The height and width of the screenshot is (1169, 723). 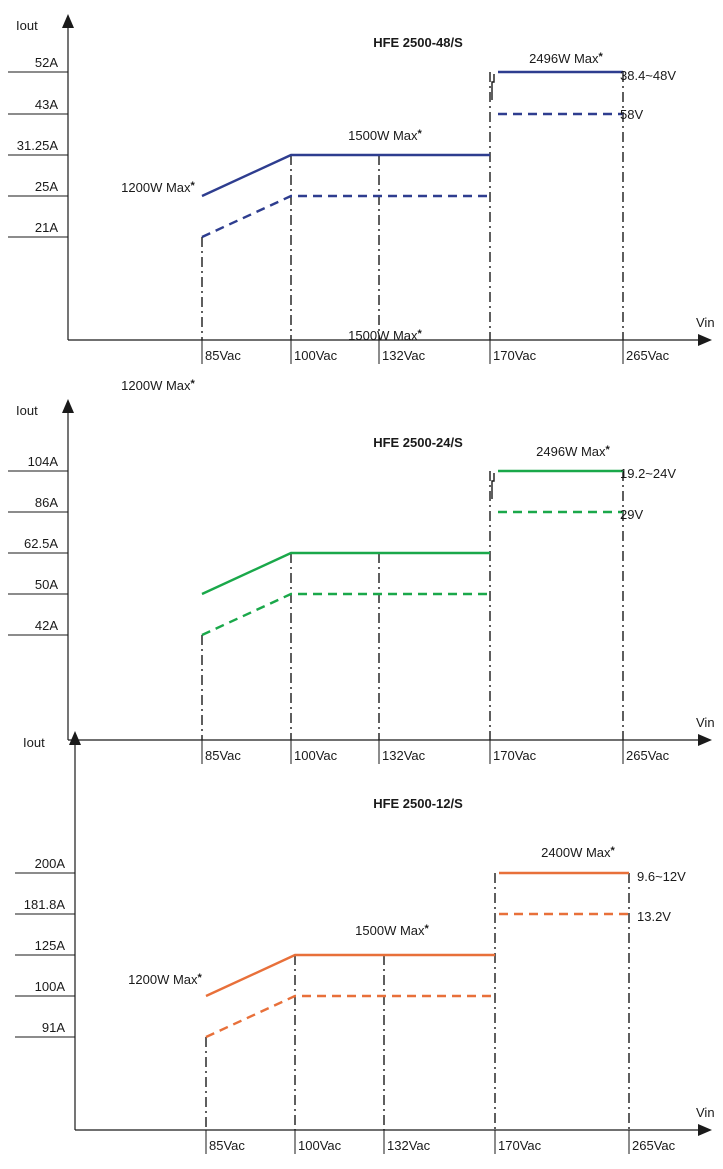 What do you see at coordinates (46, 227) in the screenshot?
I see `y-tick-label: 21A` at bounding box center [46, 227].